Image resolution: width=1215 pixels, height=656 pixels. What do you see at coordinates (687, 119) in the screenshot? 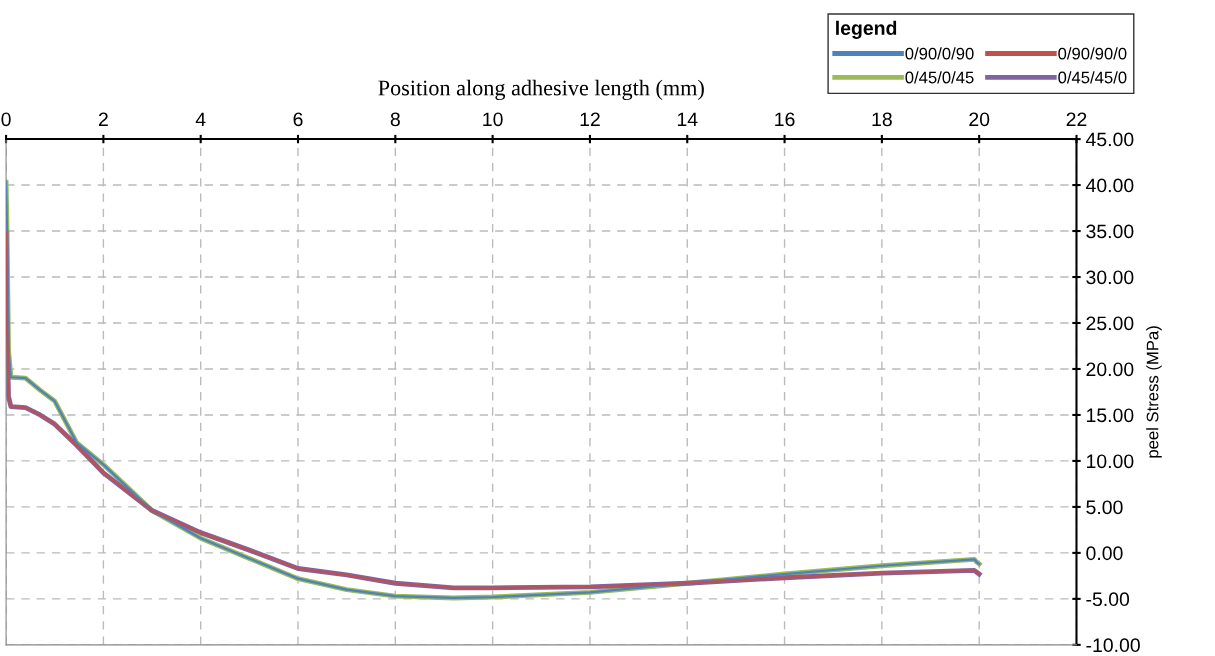
I see `x-tick-label: 14` at bounding box center [687, 119].